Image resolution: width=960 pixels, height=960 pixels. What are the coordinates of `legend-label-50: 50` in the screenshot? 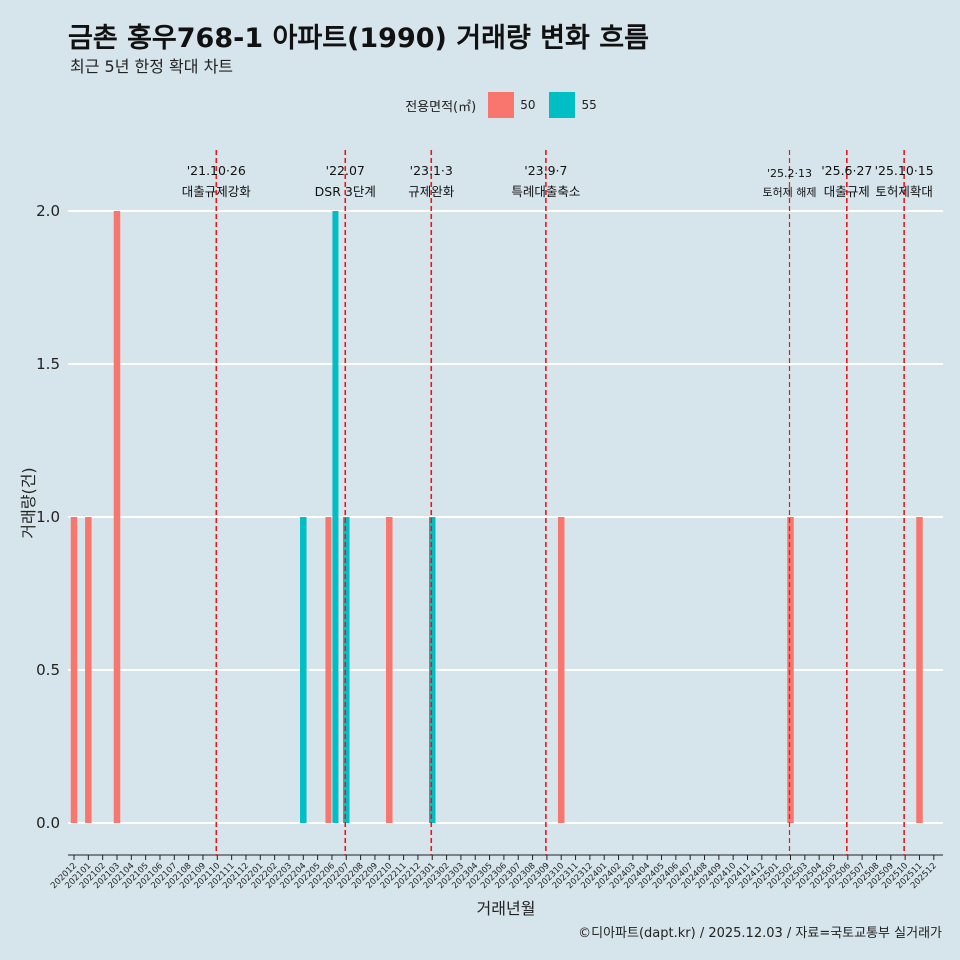 It's located at (528, 105).